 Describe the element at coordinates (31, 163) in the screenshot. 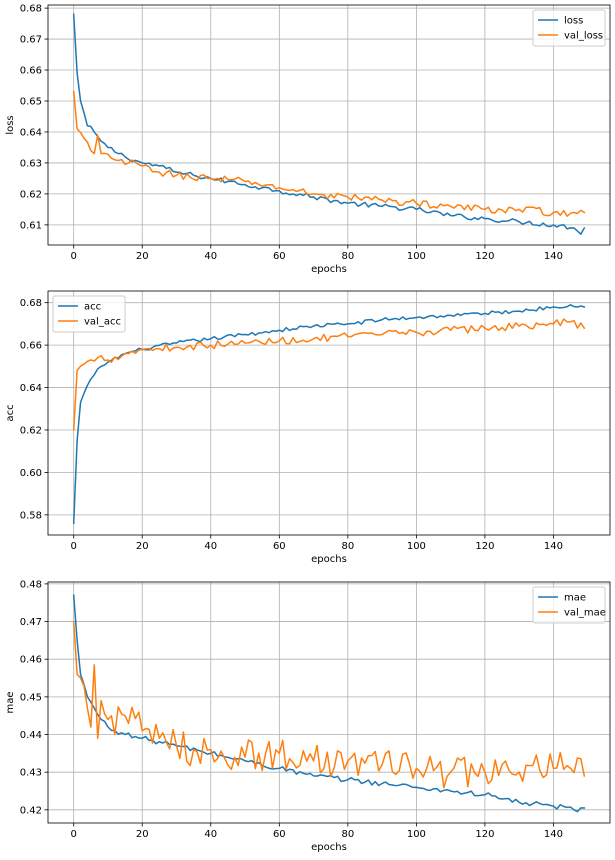

I see `y-tick-label: 0.63` at that location.